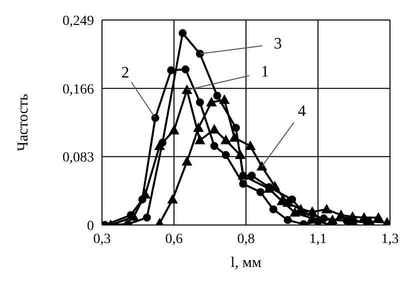 This screenshot has width=411, height=301. I want to click on y-tick-label: 0,249, so click(78, 21).